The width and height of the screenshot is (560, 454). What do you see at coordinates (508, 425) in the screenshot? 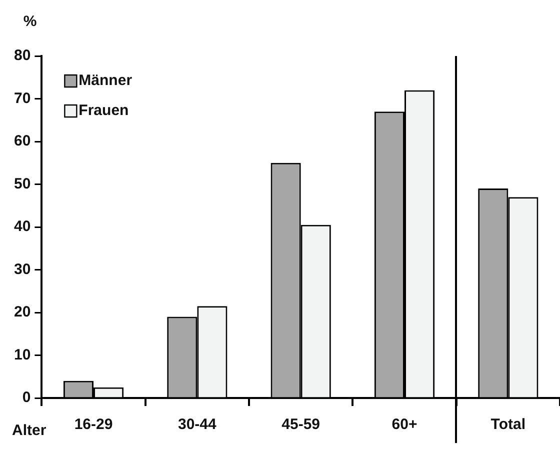
I see `x-tick-label: Total` at bounding box center [508, 425].